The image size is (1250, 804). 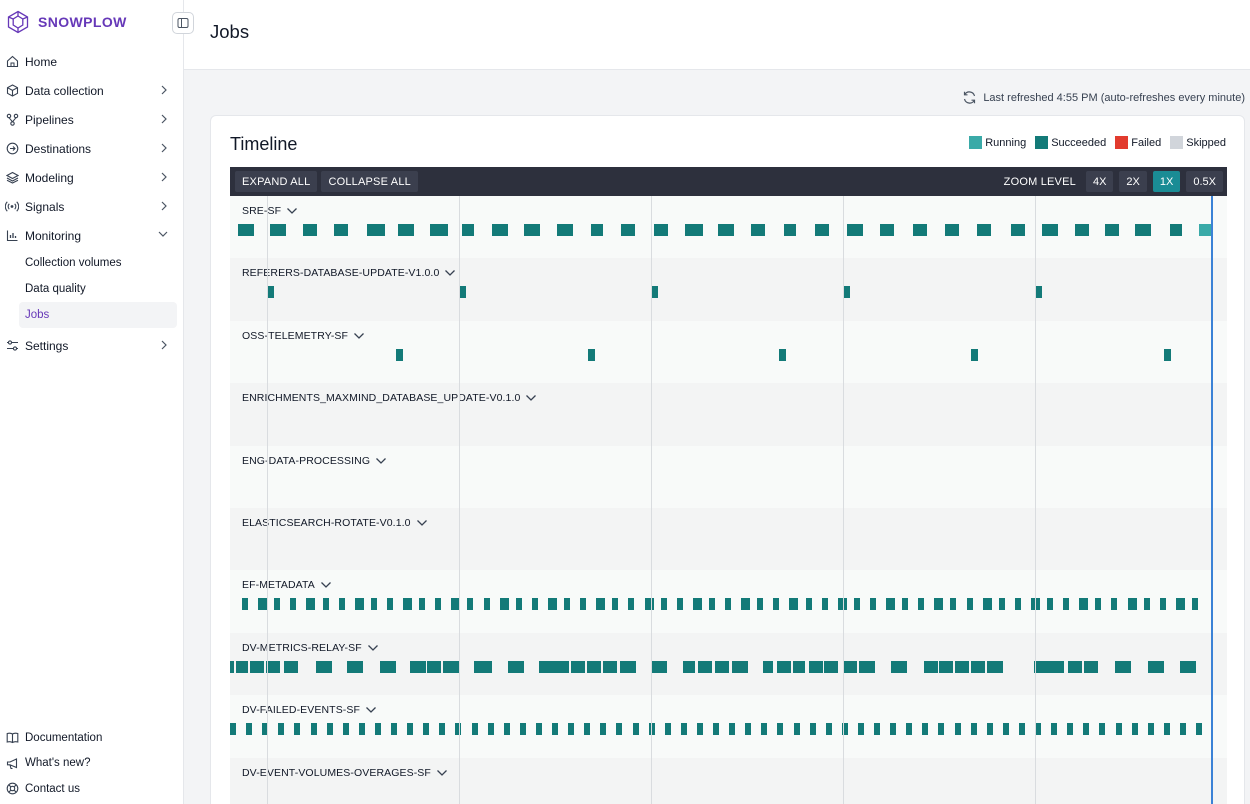 I want to click on zoom-4x-button: 4X, so click(x=1099, y=181).